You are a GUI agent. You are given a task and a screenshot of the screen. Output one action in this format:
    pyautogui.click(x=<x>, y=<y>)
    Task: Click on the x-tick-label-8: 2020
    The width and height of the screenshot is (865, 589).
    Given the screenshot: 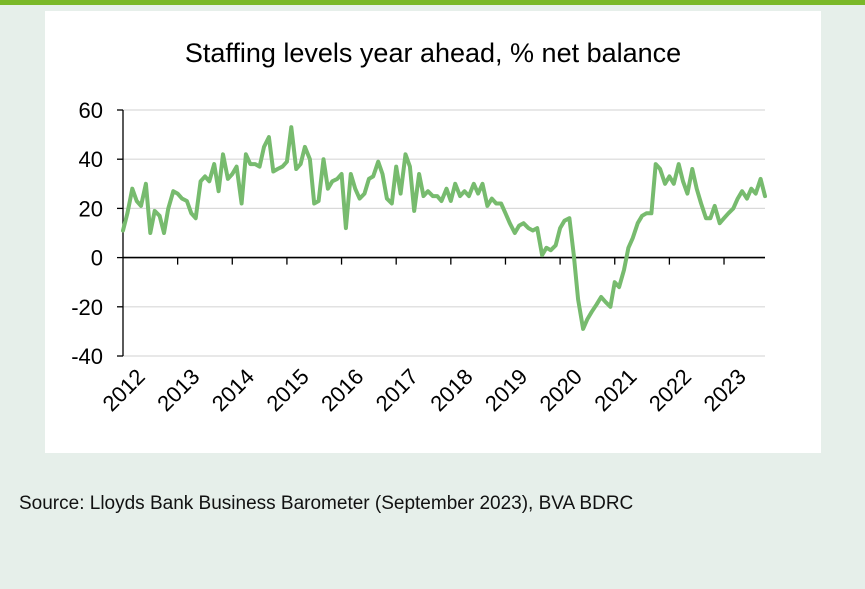 What is the action you would take?
    pyautogui.click(x=561, y=390)
    